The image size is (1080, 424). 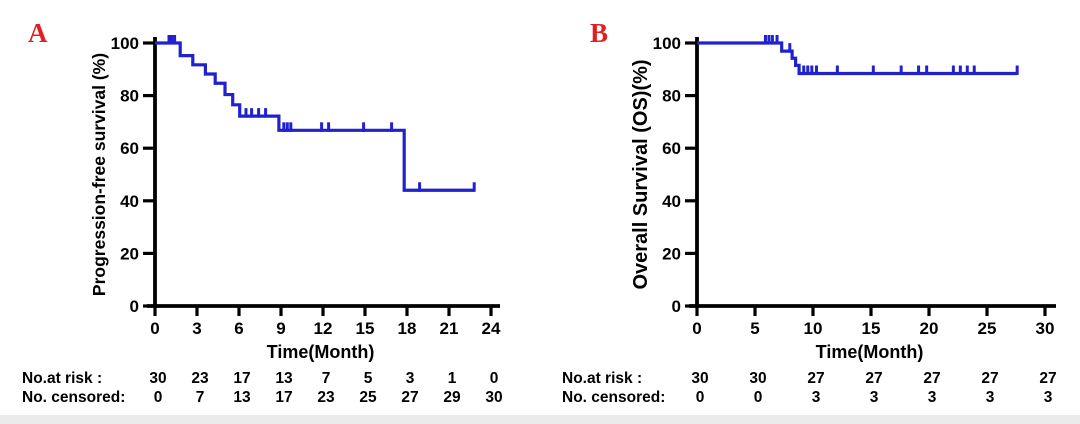 What do you see at coordinates (754, 328) in the screenshot?
I see `x-tick-label: 5` at bounding box center [754, 328].